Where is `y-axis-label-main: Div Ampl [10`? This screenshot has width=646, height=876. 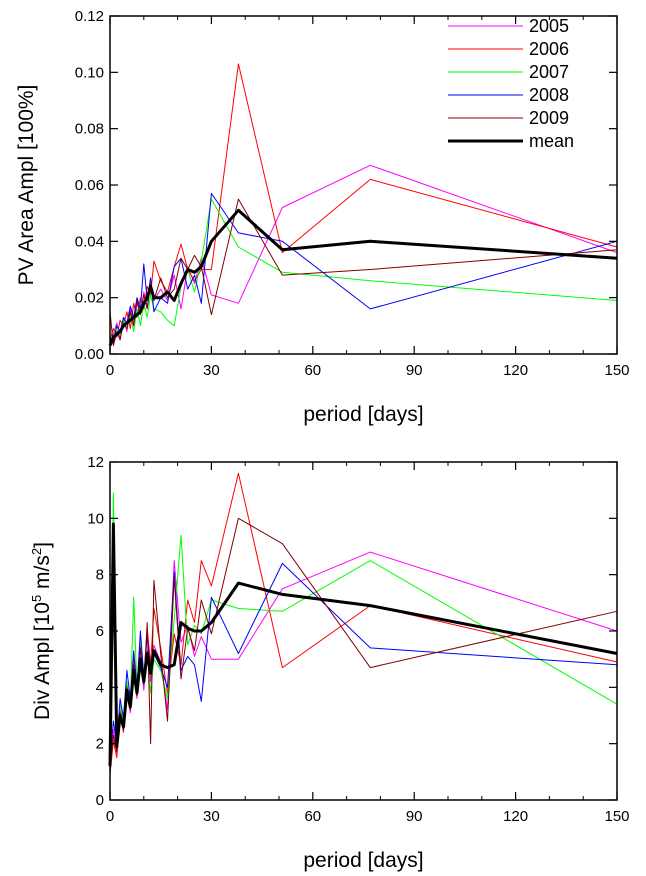 y-axis-label-main: Div Ampl [10 is located at coordinates (42, 661).